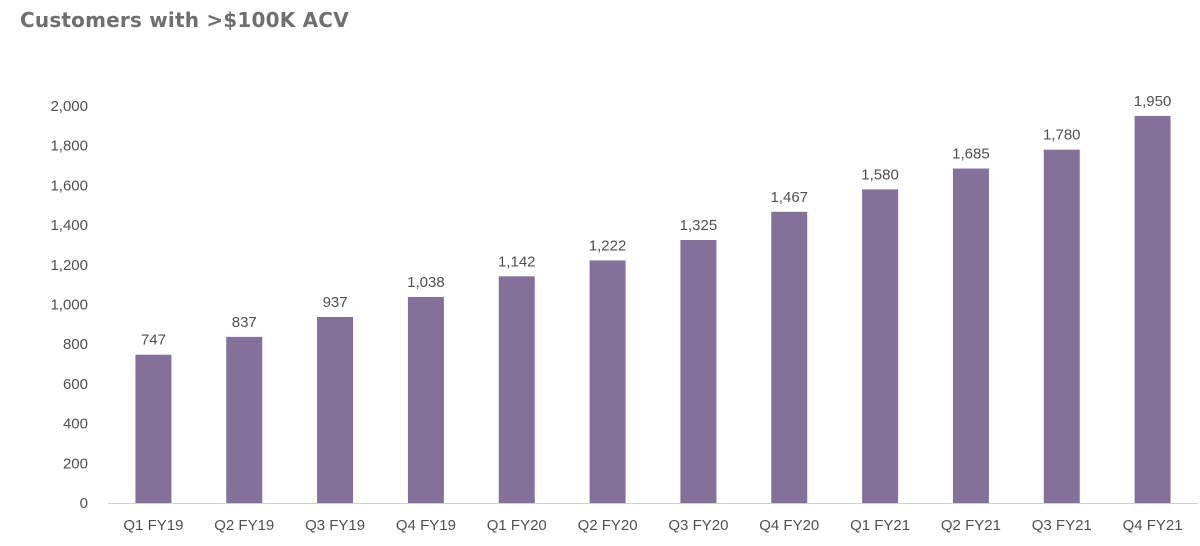  What do you see at coordinates (69, 146) in the screenshot?
I see `y-tick-label: 1,800` at bounding box center [69, 146].